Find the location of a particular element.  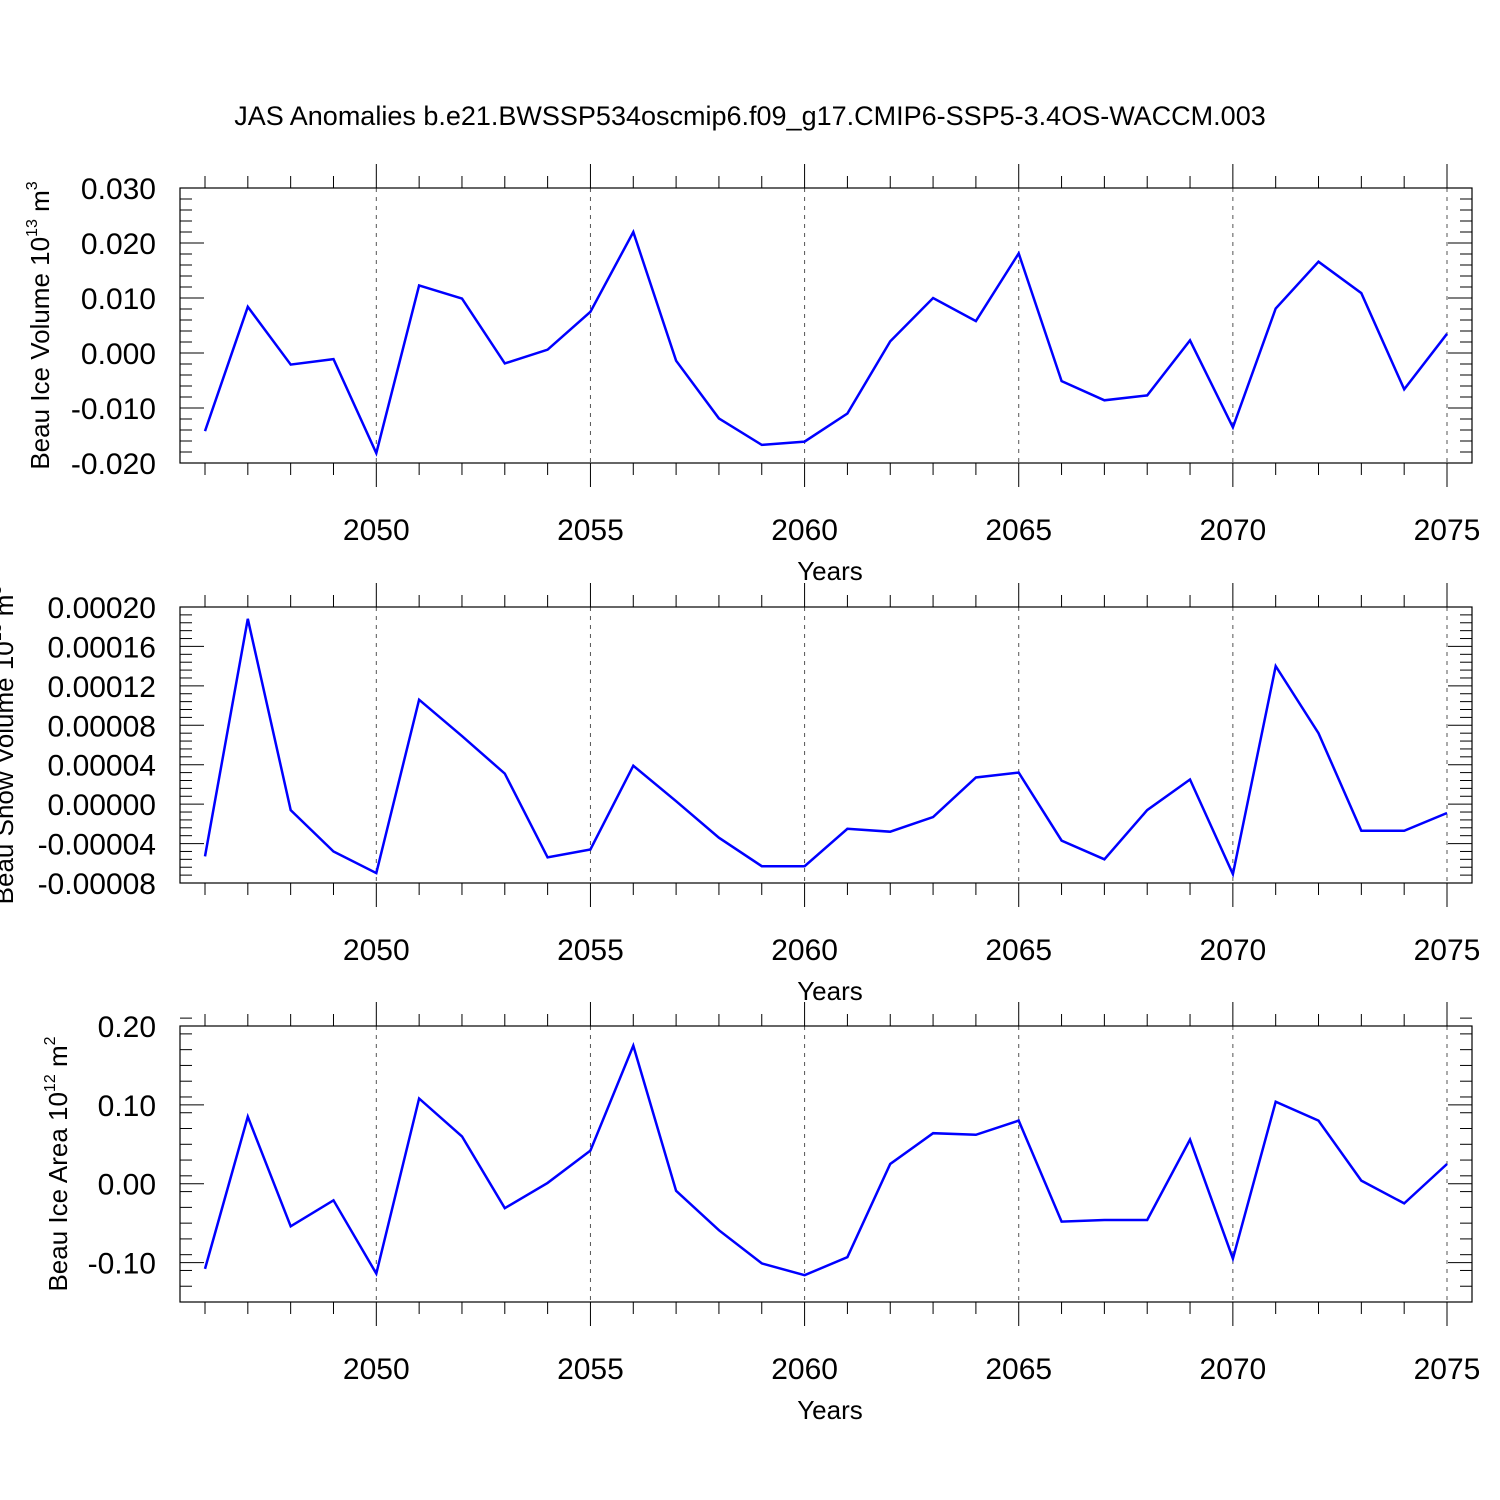

y-tick-label: 0.00020 is located at coordinates (102, 608).